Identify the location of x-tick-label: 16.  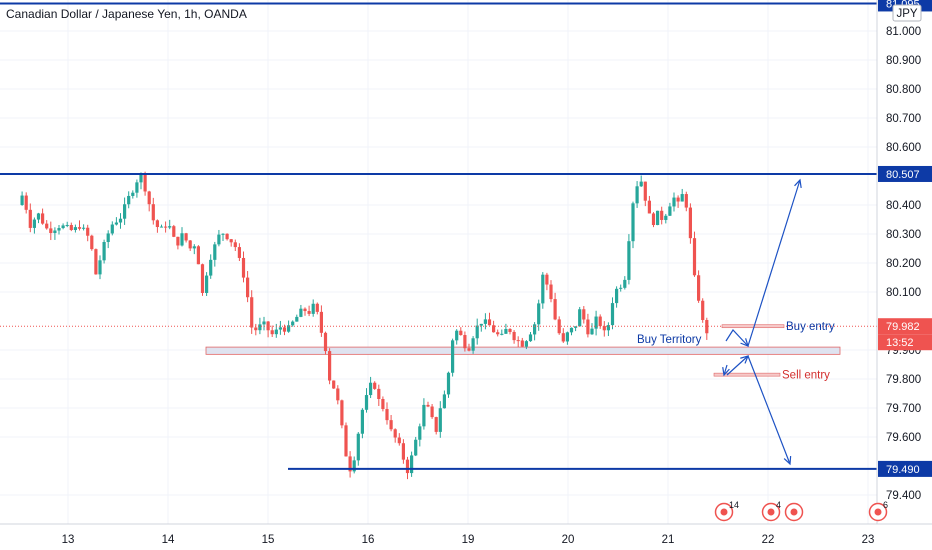
(368, 540).